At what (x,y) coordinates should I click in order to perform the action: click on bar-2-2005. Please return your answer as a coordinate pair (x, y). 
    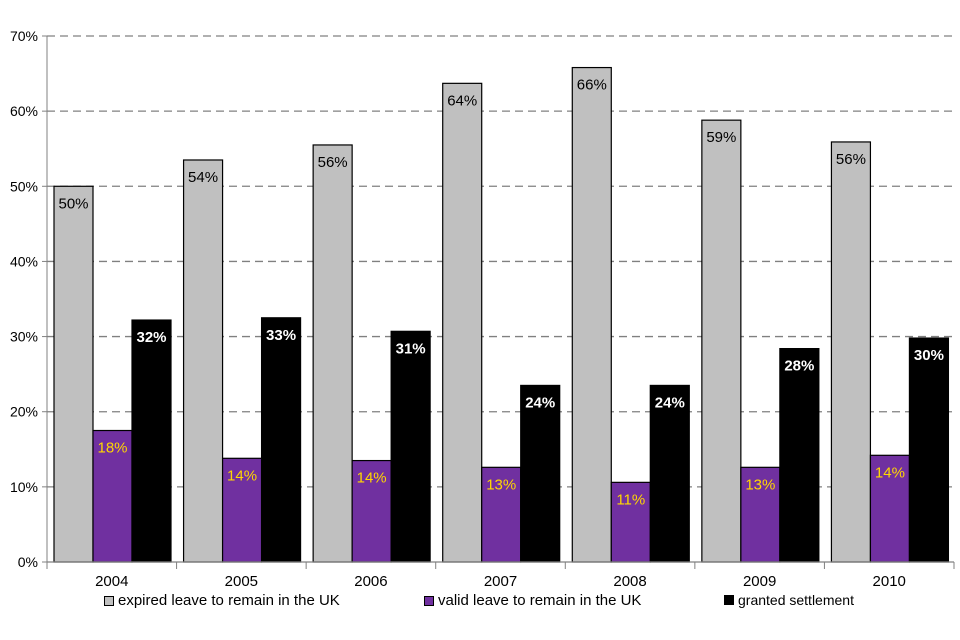
    Looking at the image, I should click on (281, 440).